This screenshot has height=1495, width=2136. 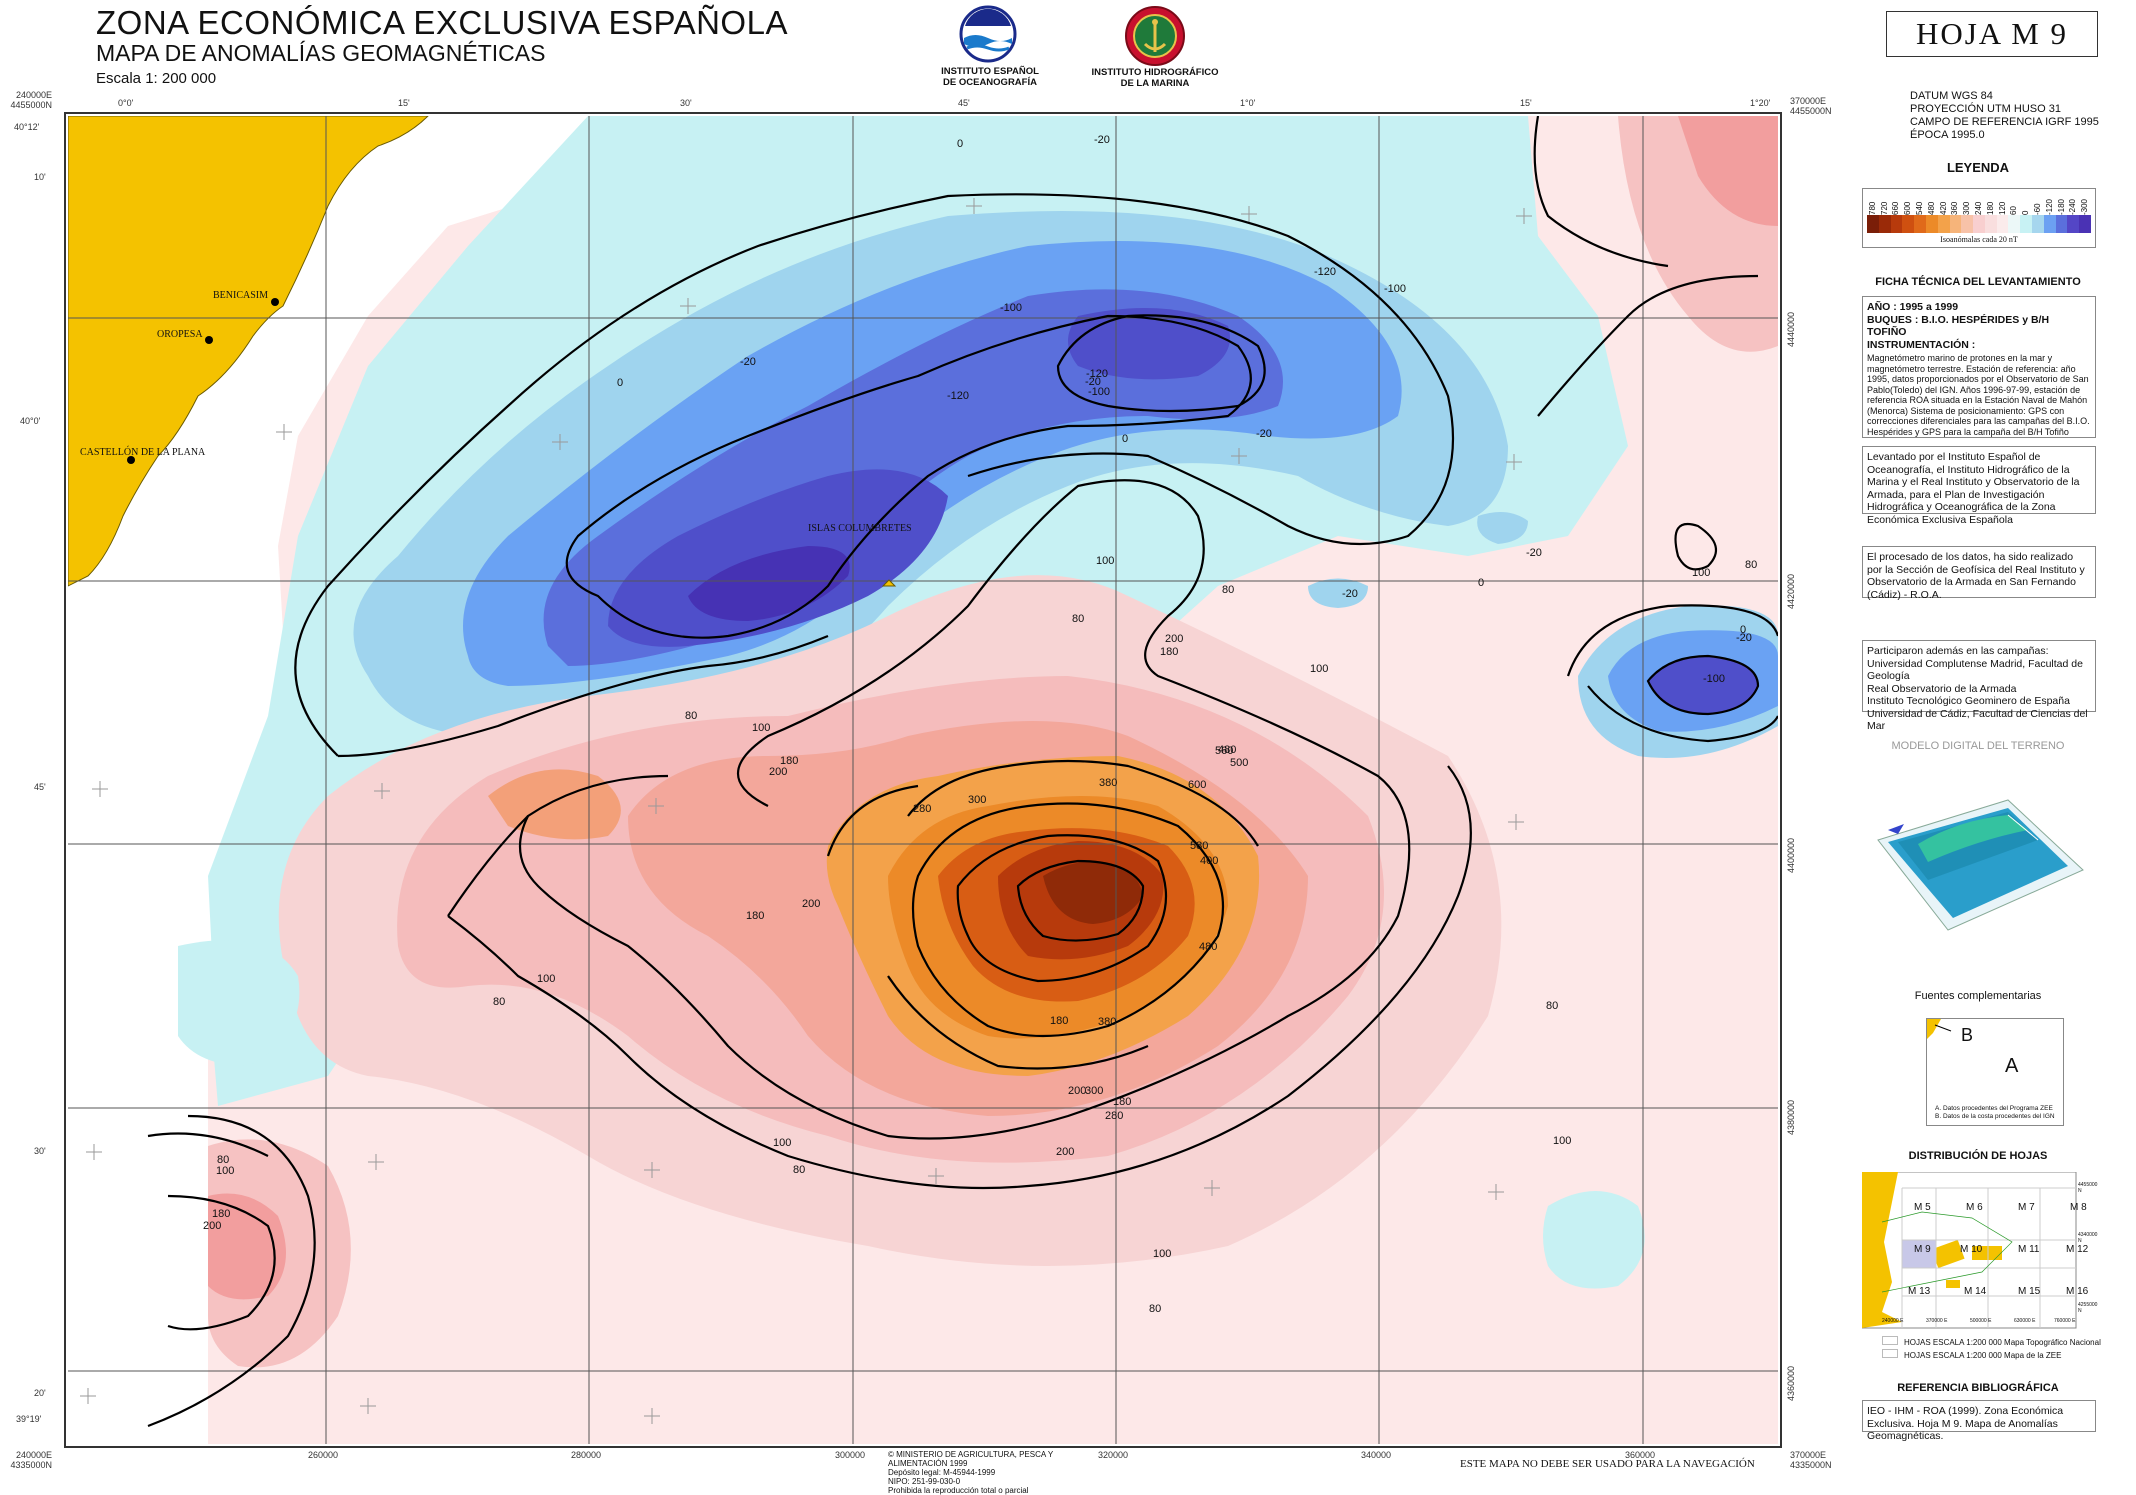 I want to click on right-tick: 4380000, so click(x=1791, y=1118).